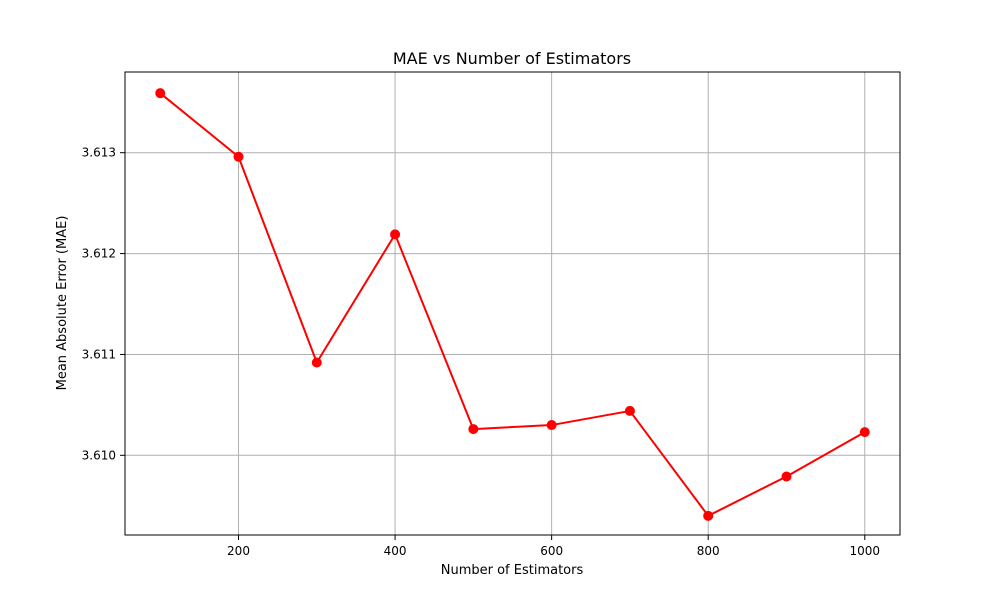  I want to click on y-axis-label: Mean Absolute Error (MAE), so click(62, 303).